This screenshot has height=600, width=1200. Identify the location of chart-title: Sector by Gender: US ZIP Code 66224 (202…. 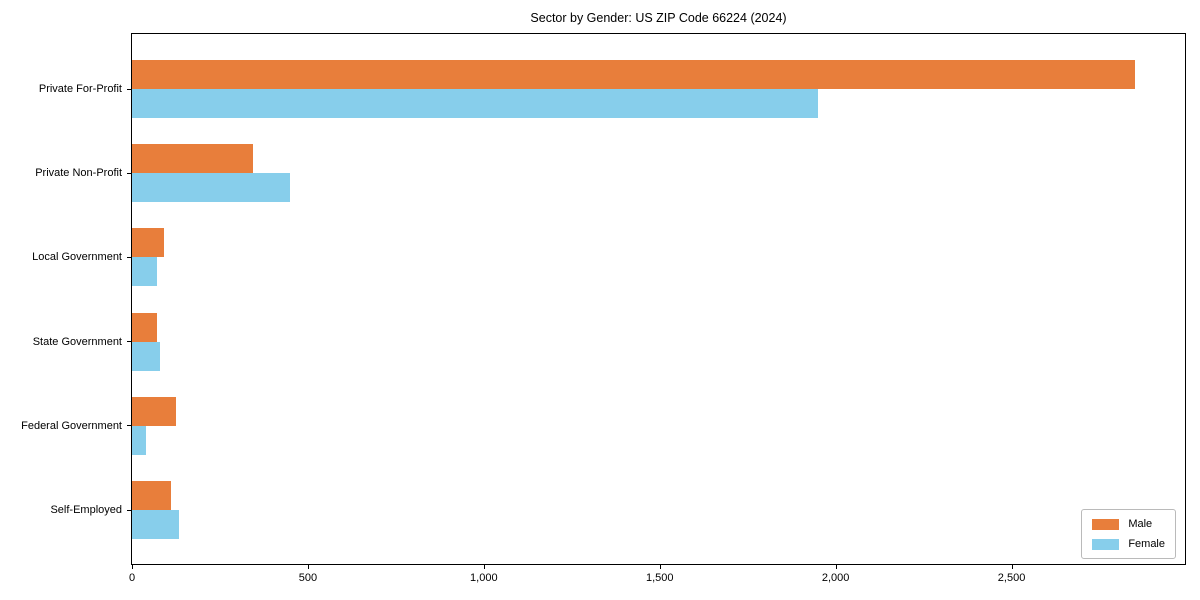
(658, 18).